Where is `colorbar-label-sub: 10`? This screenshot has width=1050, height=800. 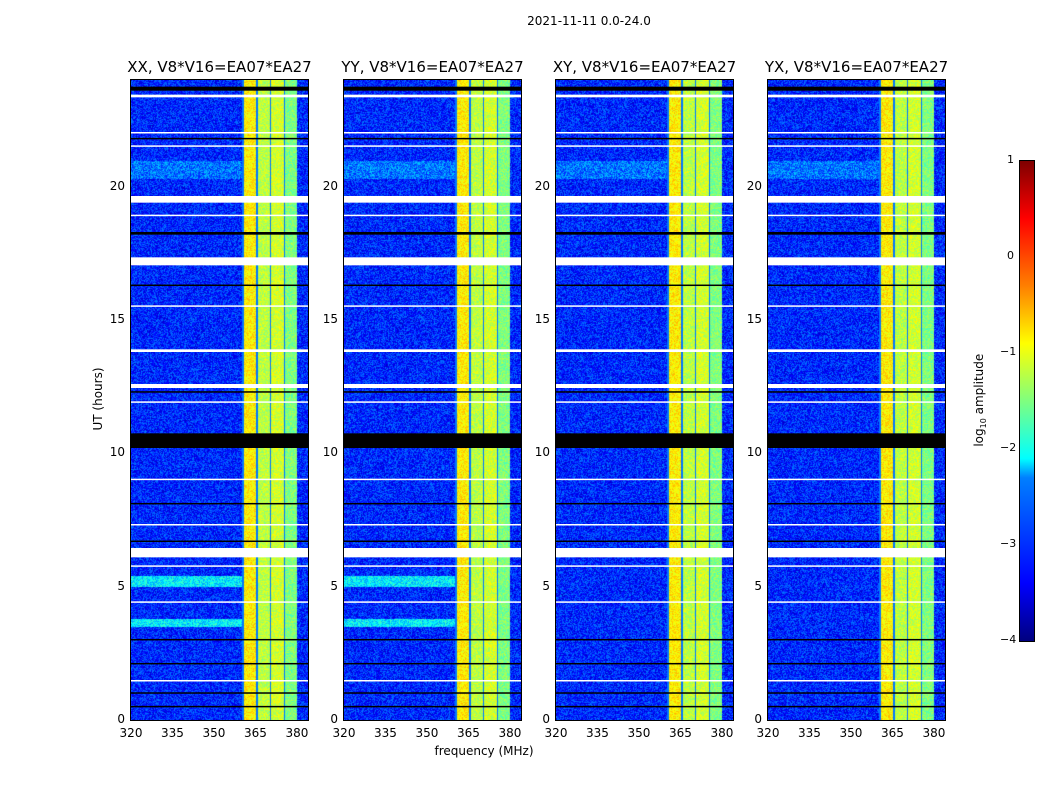 colorbar-label-sub: 10 is located at coordinates (984, 423).